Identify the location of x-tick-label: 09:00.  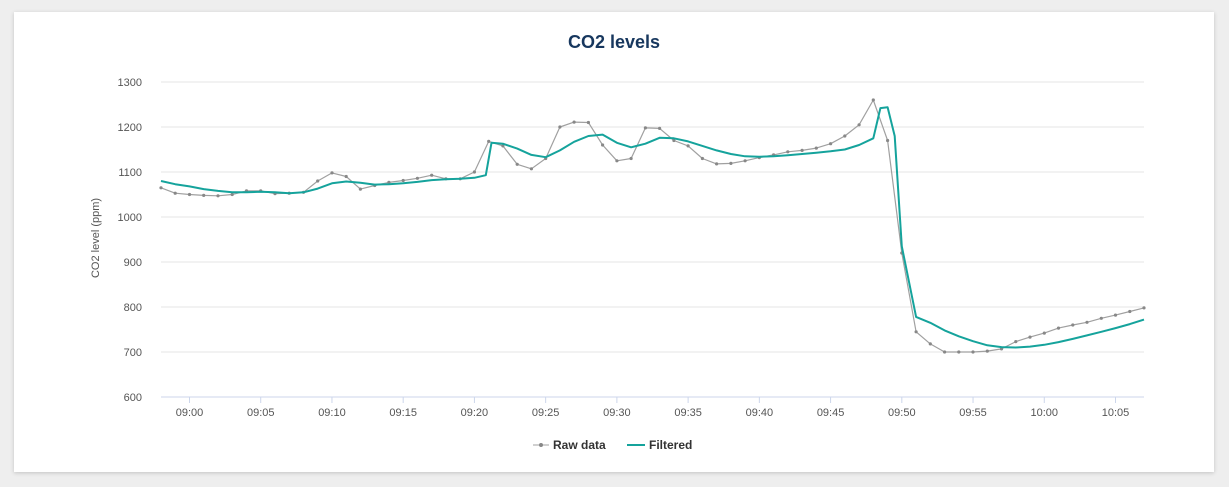
(190, 413).